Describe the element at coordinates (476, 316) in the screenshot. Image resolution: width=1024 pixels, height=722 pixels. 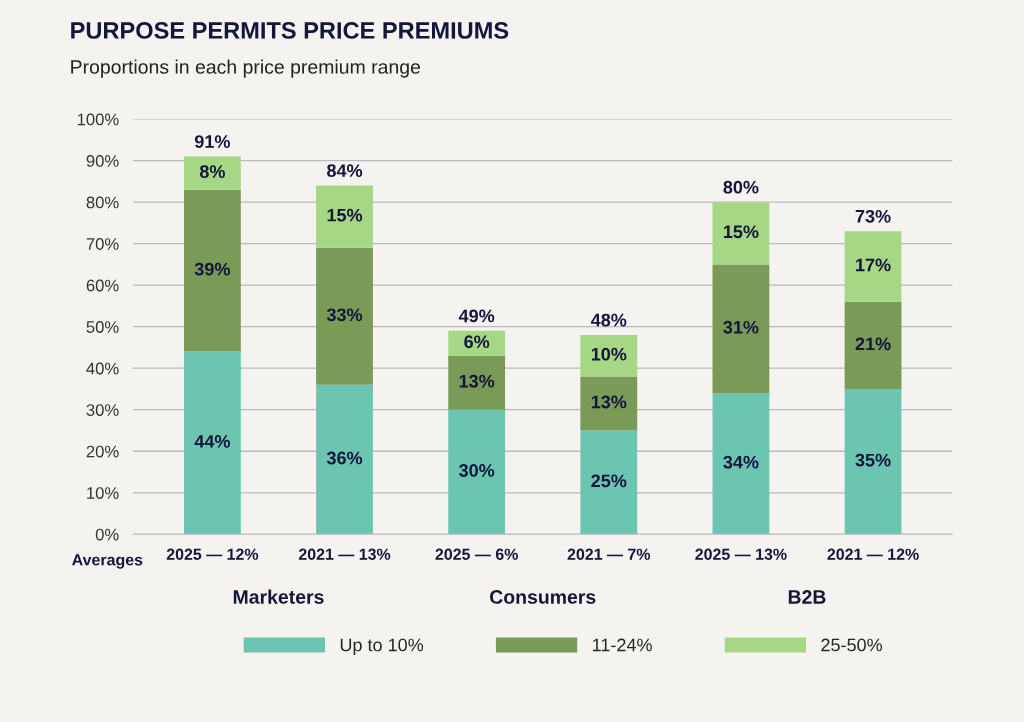
I see `total-label: 49%` at that location.